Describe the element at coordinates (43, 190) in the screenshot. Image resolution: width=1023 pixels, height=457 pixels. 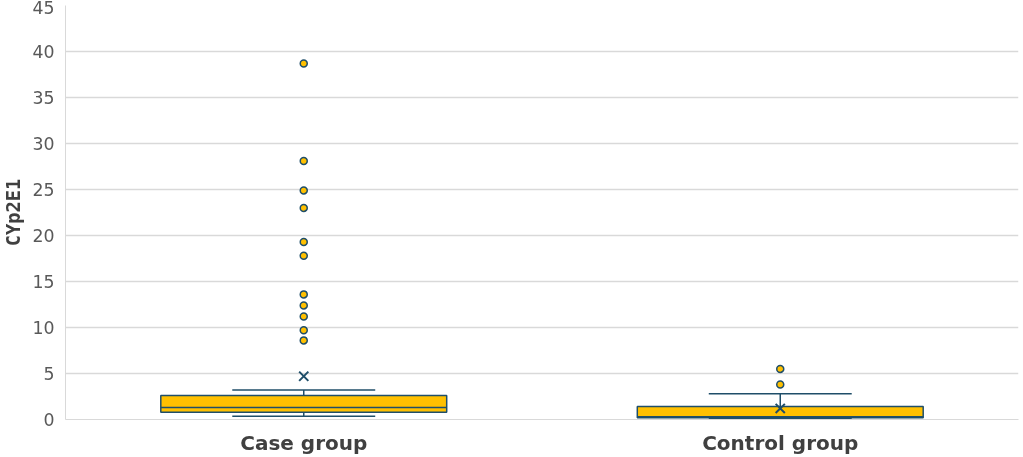
I see `y-tick-label: 25` at that location.